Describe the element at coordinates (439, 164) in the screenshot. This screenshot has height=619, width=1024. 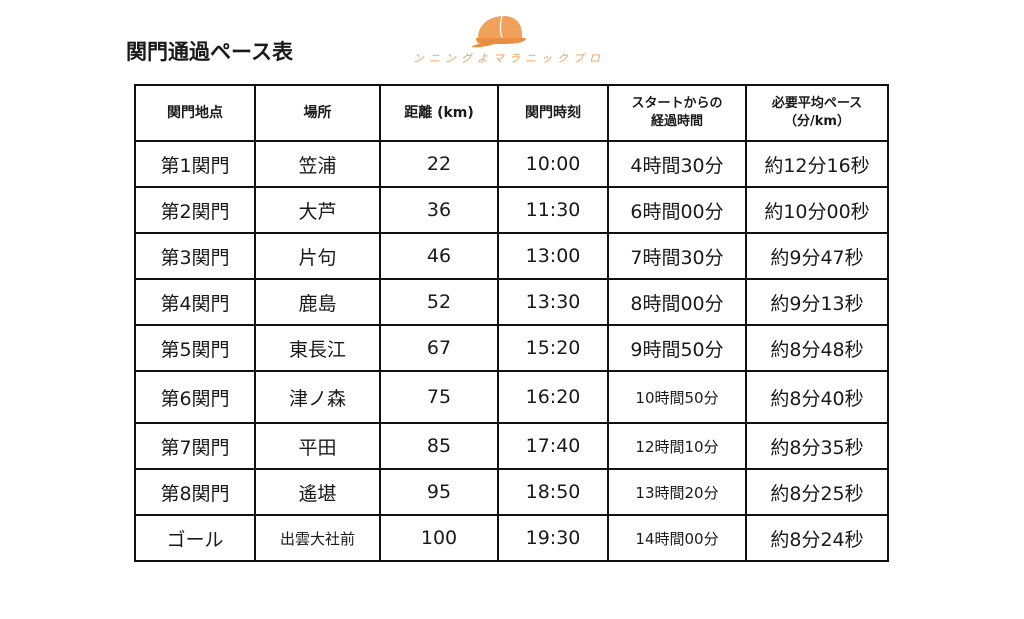
I see `cell-distance: 22` at that location.